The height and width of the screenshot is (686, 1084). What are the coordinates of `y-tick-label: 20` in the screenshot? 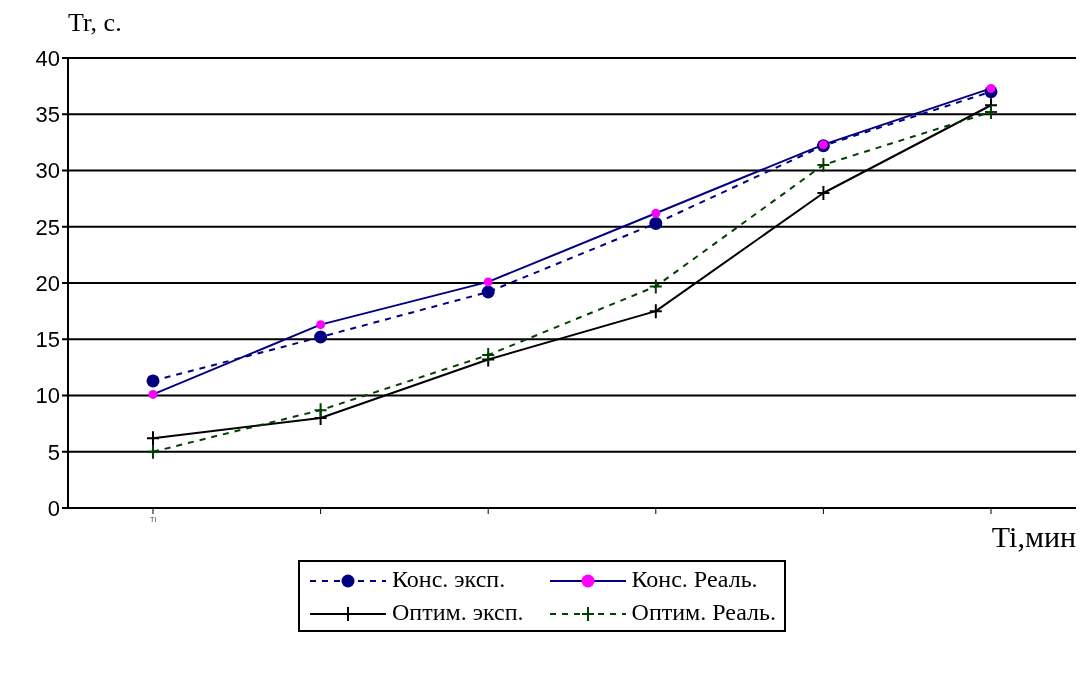 It's located at (47, 283).